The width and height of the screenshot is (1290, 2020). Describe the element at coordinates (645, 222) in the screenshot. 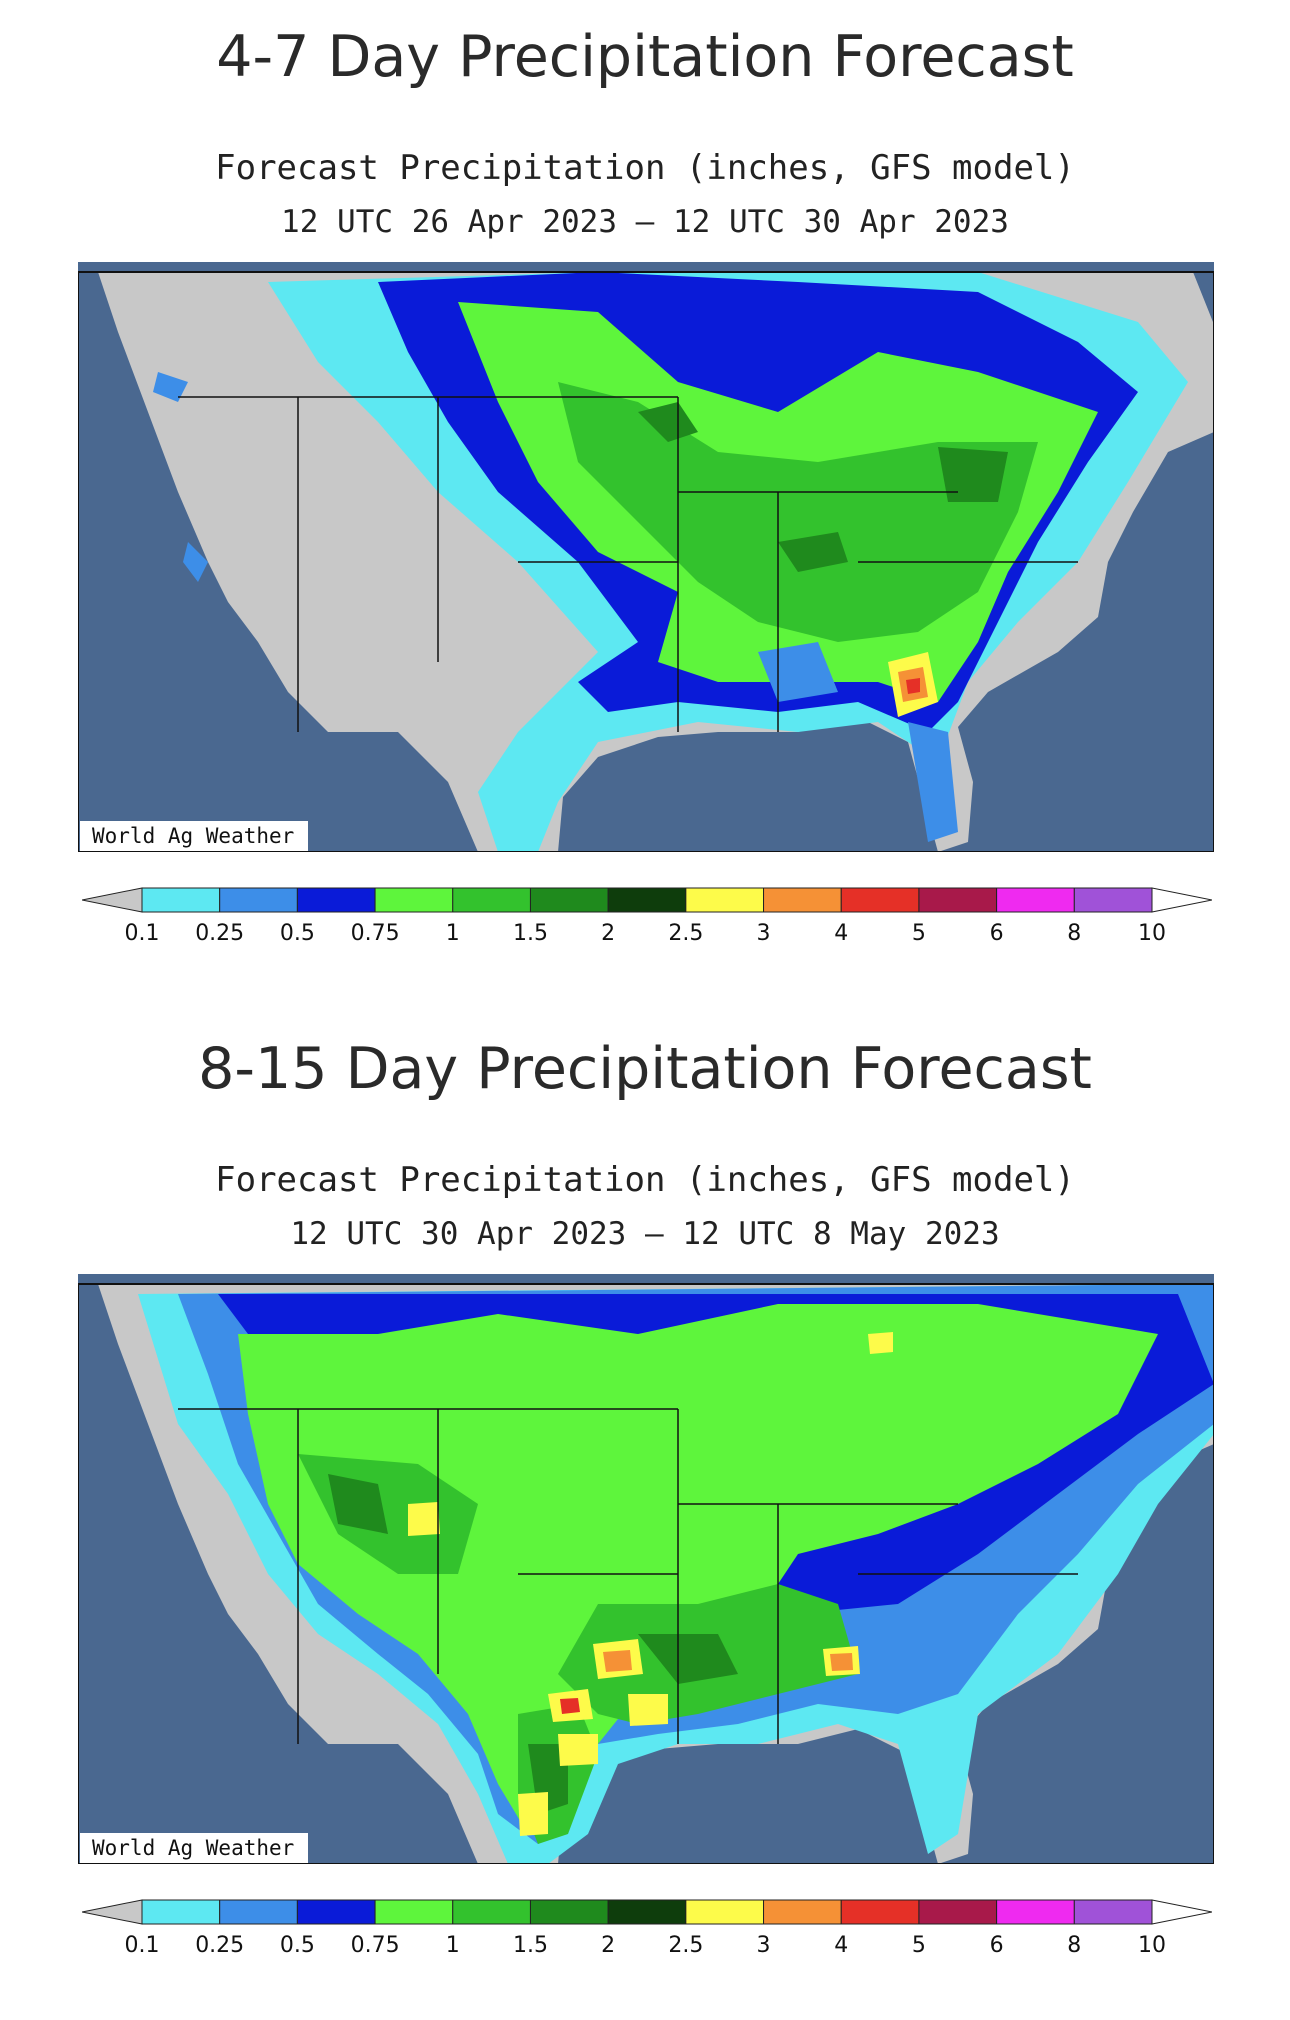

I see `map-period: 12 UTC 26 Apr 2023 – 12 UTC 30 Apr 2023` at that location.